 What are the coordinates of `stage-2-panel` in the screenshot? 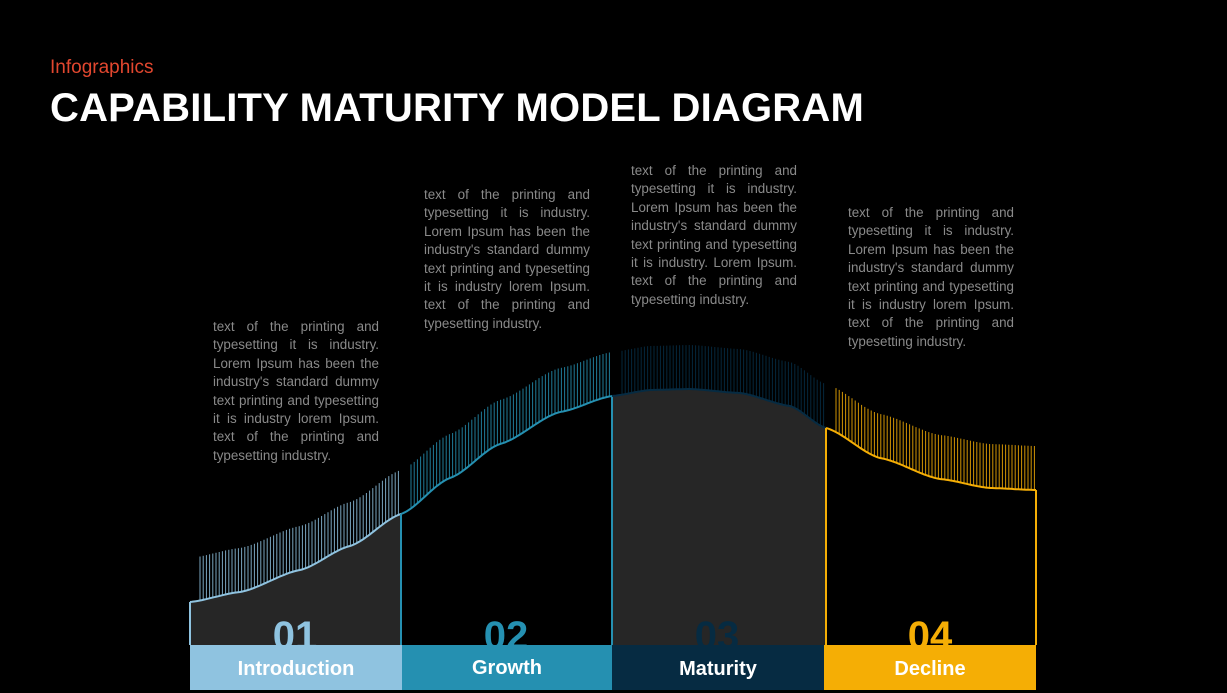 It's located at (506, 520).